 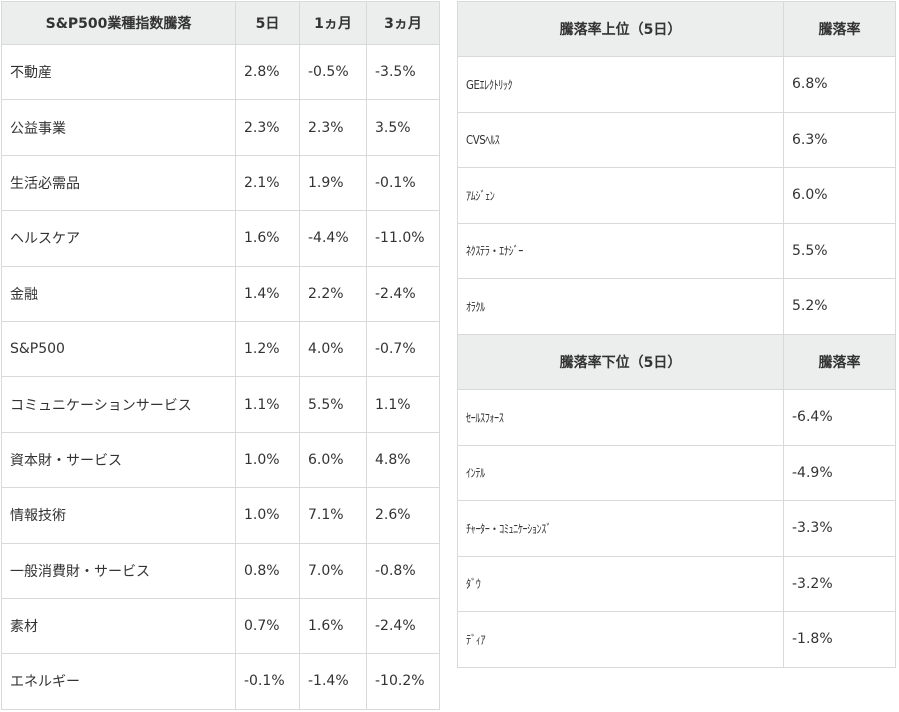 What do you see at coordinates (118, 515) in the screenshot?
I see `sector-name-cell: 情報技術` at bounding box center [118, 515].